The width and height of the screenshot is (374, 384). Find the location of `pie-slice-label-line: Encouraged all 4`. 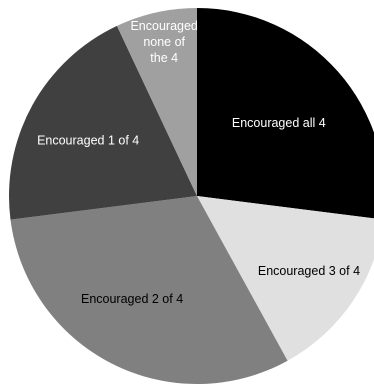

pie-slice-label-line: Encouraged all 4 is located at coordinates (279, 123).